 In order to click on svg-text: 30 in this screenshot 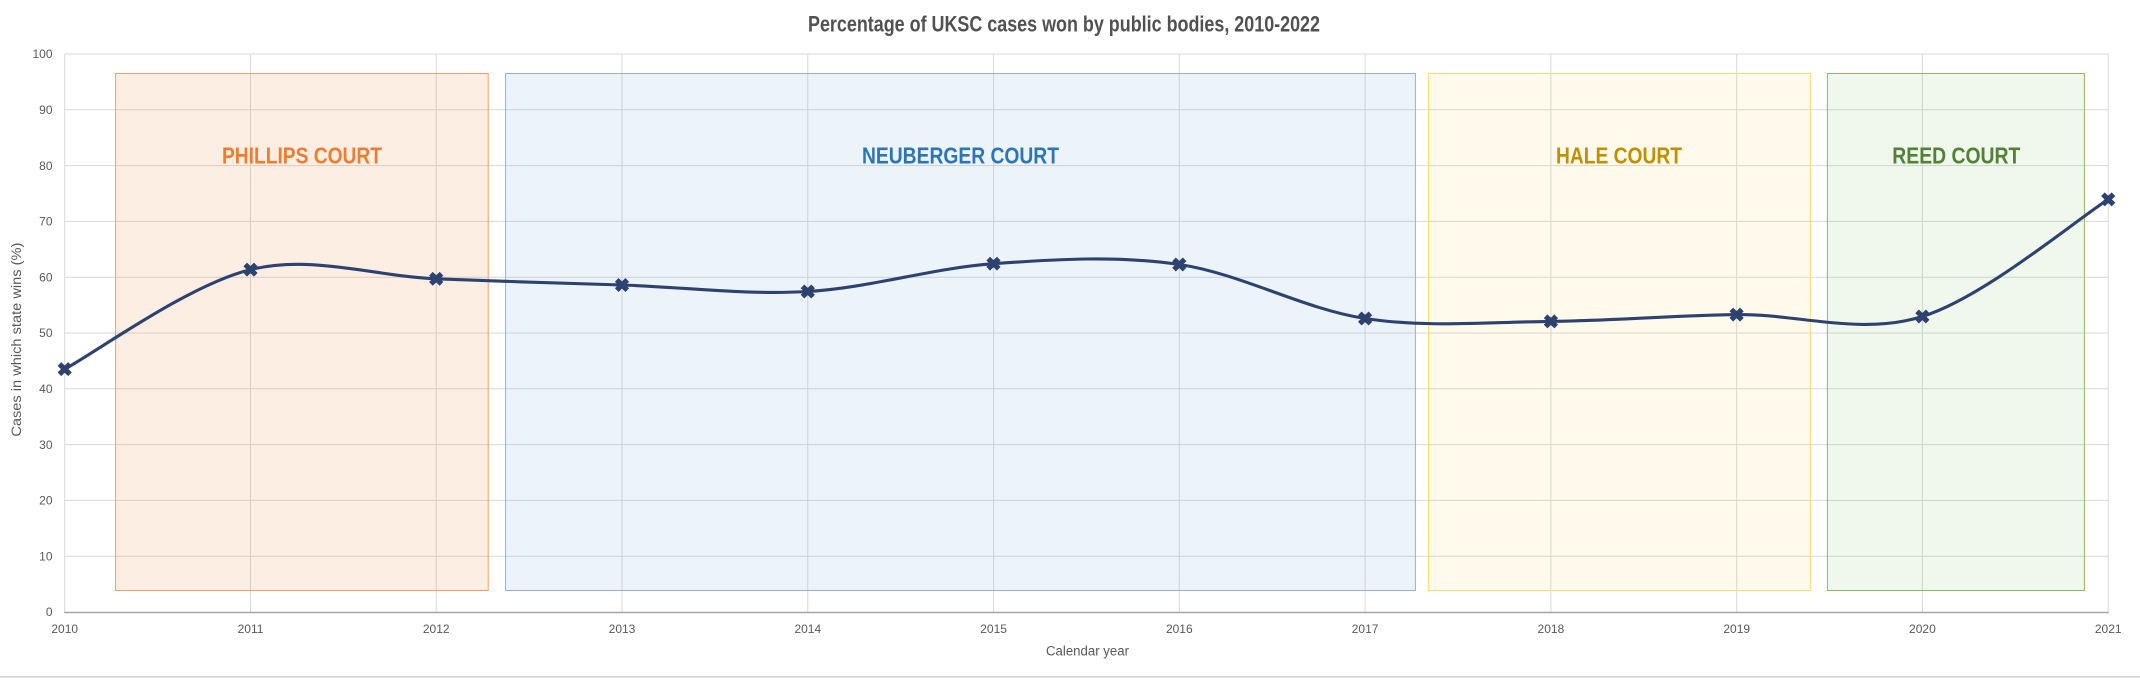, I will do `click(46, 445)`.